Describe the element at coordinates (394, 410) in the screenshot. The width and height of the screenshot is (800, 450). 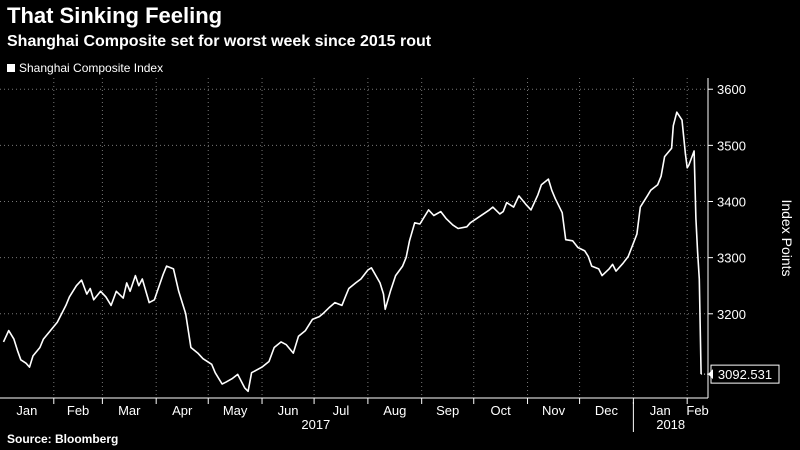
I see `x-tick-label: Aug` at that location.